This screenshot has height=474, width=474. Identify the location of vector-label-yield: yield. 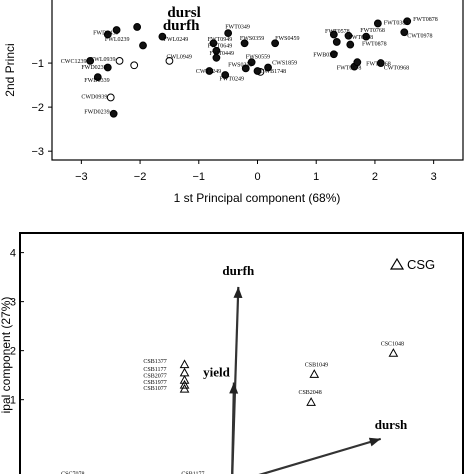
(216, 372).